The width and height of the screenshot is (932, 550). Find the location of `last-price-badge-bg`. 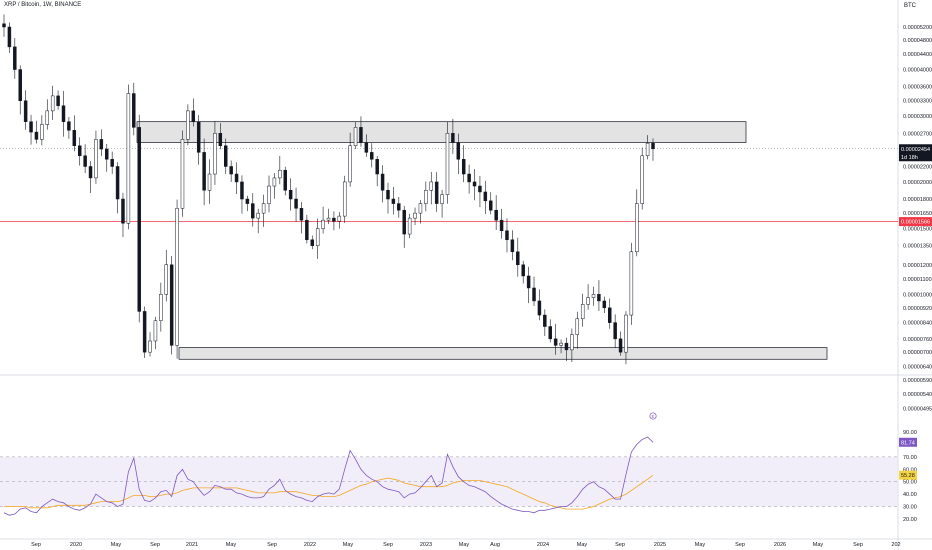

last-price-badge-bg is located at coordinates (915, 149).